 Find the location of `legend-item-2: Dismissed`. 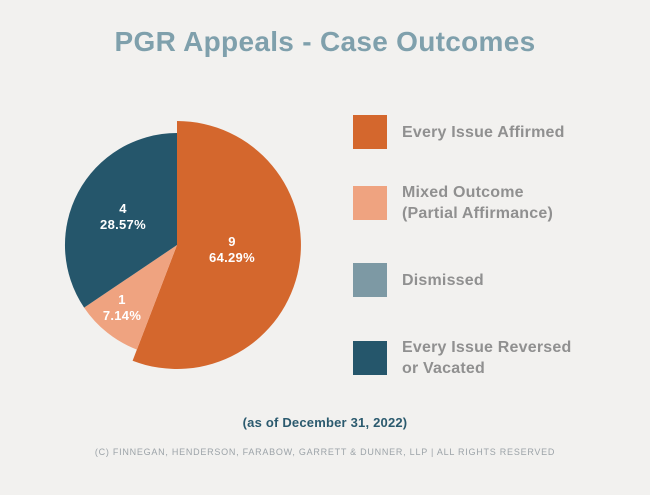

legend-item-2: Dismissed is located at coordinates (418, 280).